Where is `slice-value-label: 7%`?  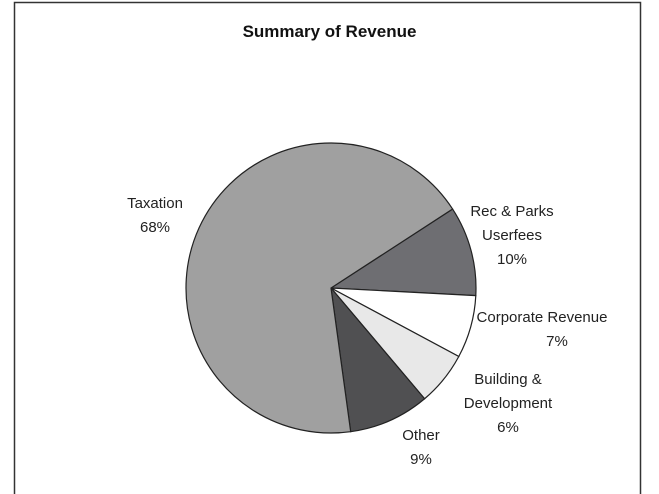 slice-value-label: 7% is located at coordinates (557, 341).